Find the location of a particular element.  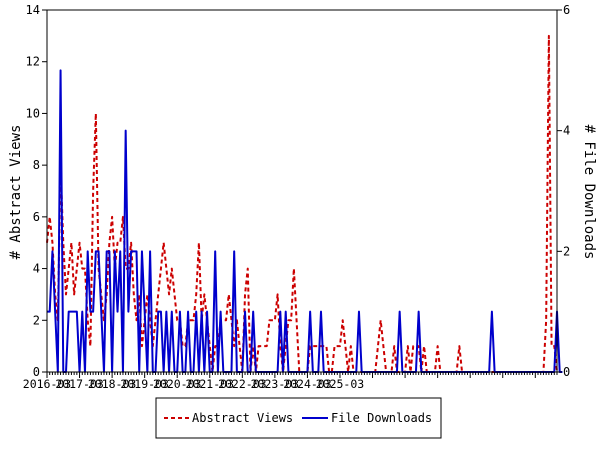

left-tick-label: 0 is located at coordinates (36, 372).